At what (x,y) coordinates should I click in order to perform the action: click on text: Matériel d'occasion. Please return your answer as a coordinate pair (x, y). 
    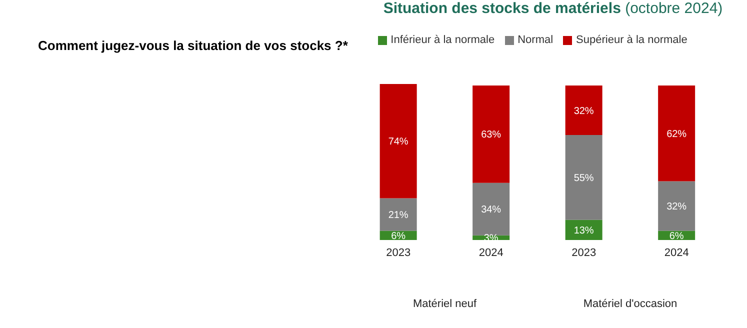
    Looking at the image, I should click on (630, 304).